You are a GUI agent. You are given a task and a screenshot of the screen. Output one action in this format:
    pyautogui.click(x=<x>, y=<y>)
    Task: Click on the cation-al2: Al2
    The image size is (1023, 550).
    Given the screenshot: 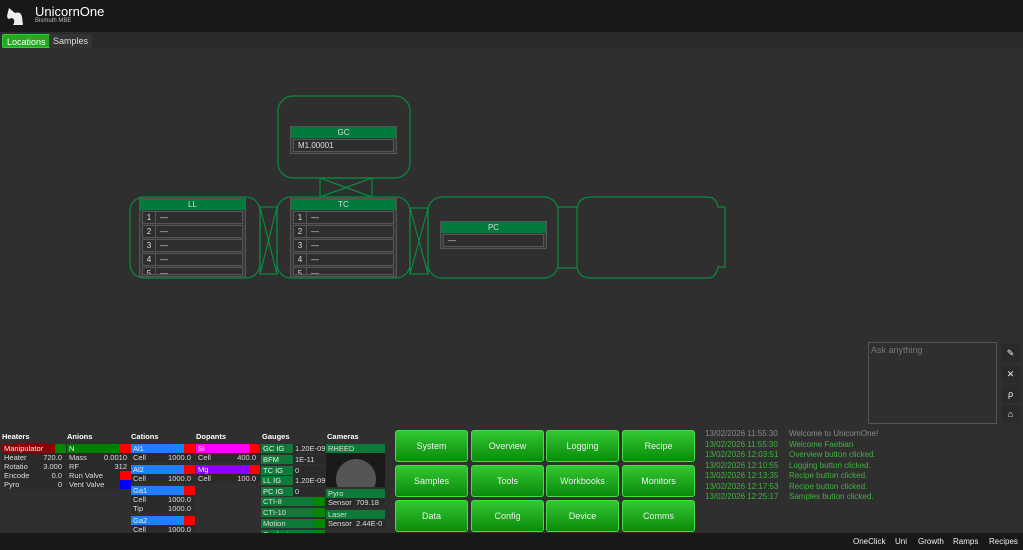 What is the action you would take?
    pyautogui.click(x=163, y=469)
    